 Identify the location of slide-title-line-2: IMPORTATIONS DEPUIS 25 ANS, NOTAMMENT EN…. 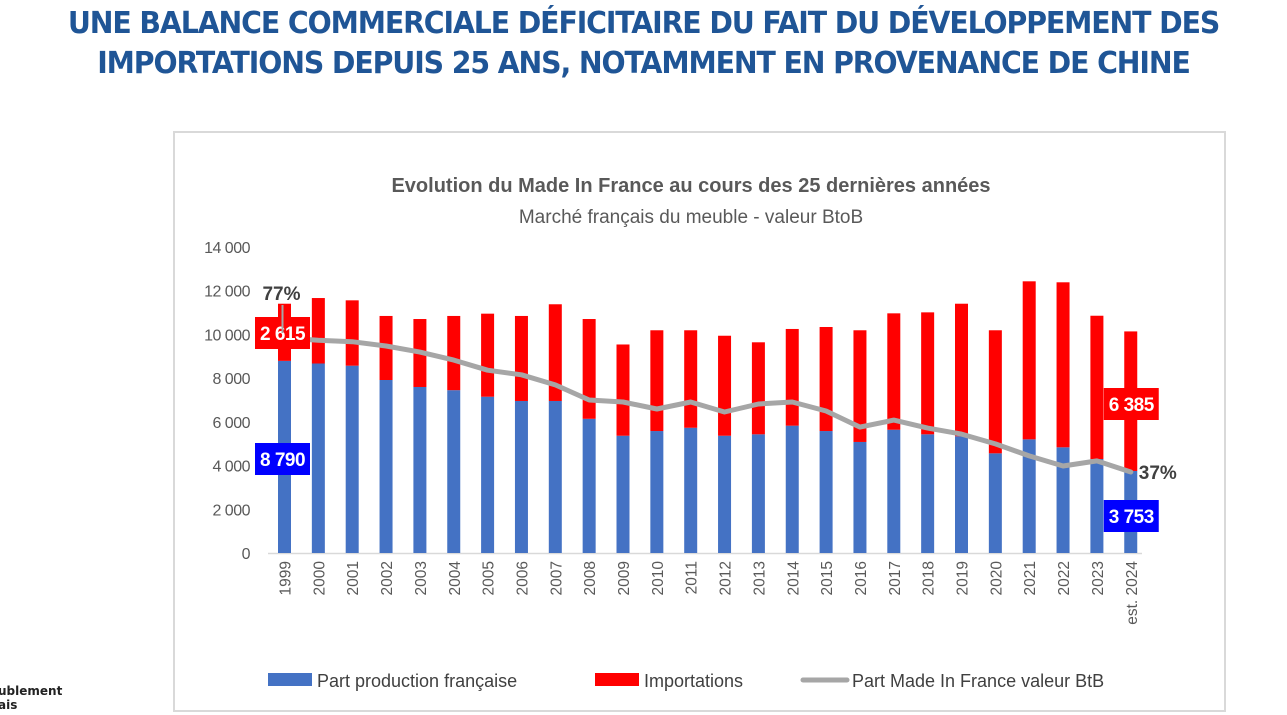
(644, 63).